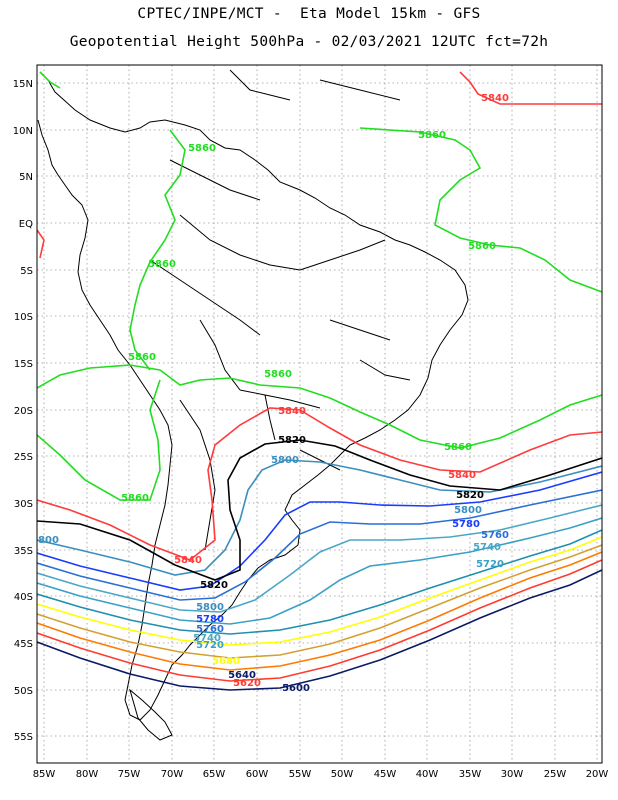 The image size is (618, 800). Describe the element at coordinates (23, 597) in the screenshot. I see `lat-label: 40S` at that location.